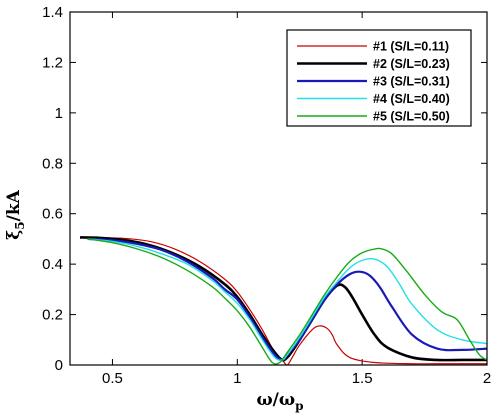  What do you see at coordinates (411, 82) in the screenshot?
I see `legend-label-3: #3 (S/L=0.31)` at bounding box center [411, 82].